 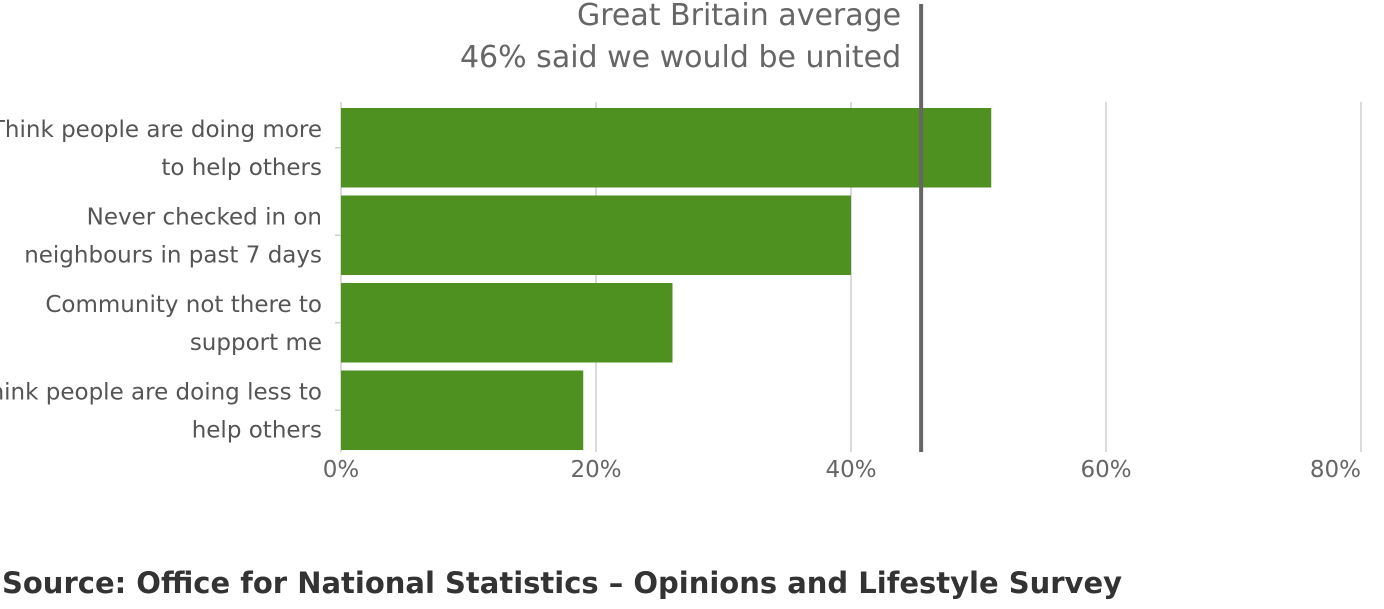 What do you see at coordinates (680, 57) in the screenshot?
I see `reference-line-label: 46% said we would be united` at bounding box center [680, 57].